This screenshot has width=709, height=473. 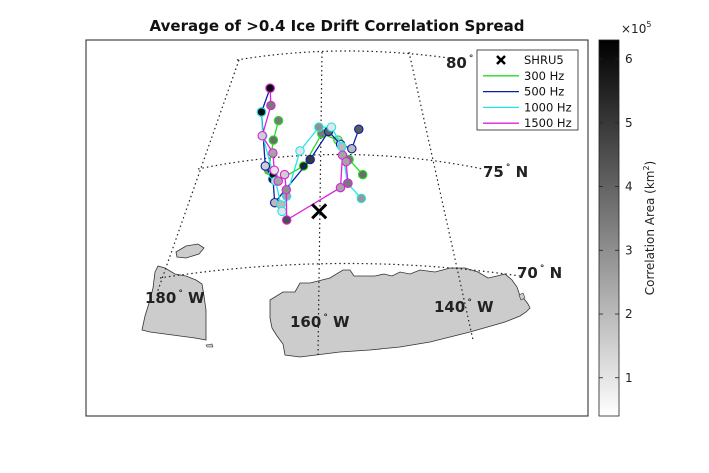 I want to click on lon-label-180: 180 ° W, so click(x=175, y=298).